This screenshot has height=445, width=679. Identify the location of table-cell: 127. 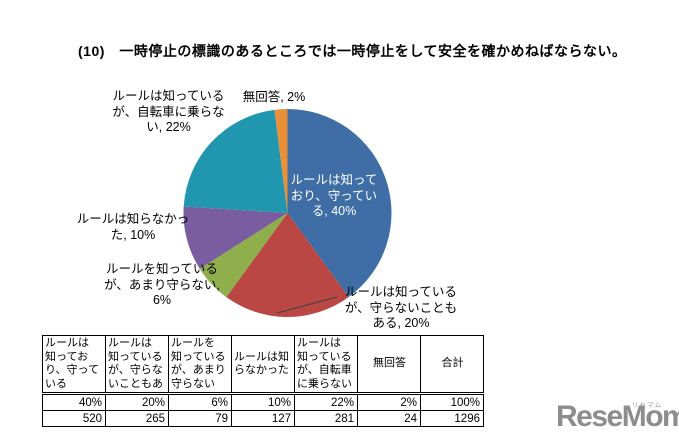
(263, 418).